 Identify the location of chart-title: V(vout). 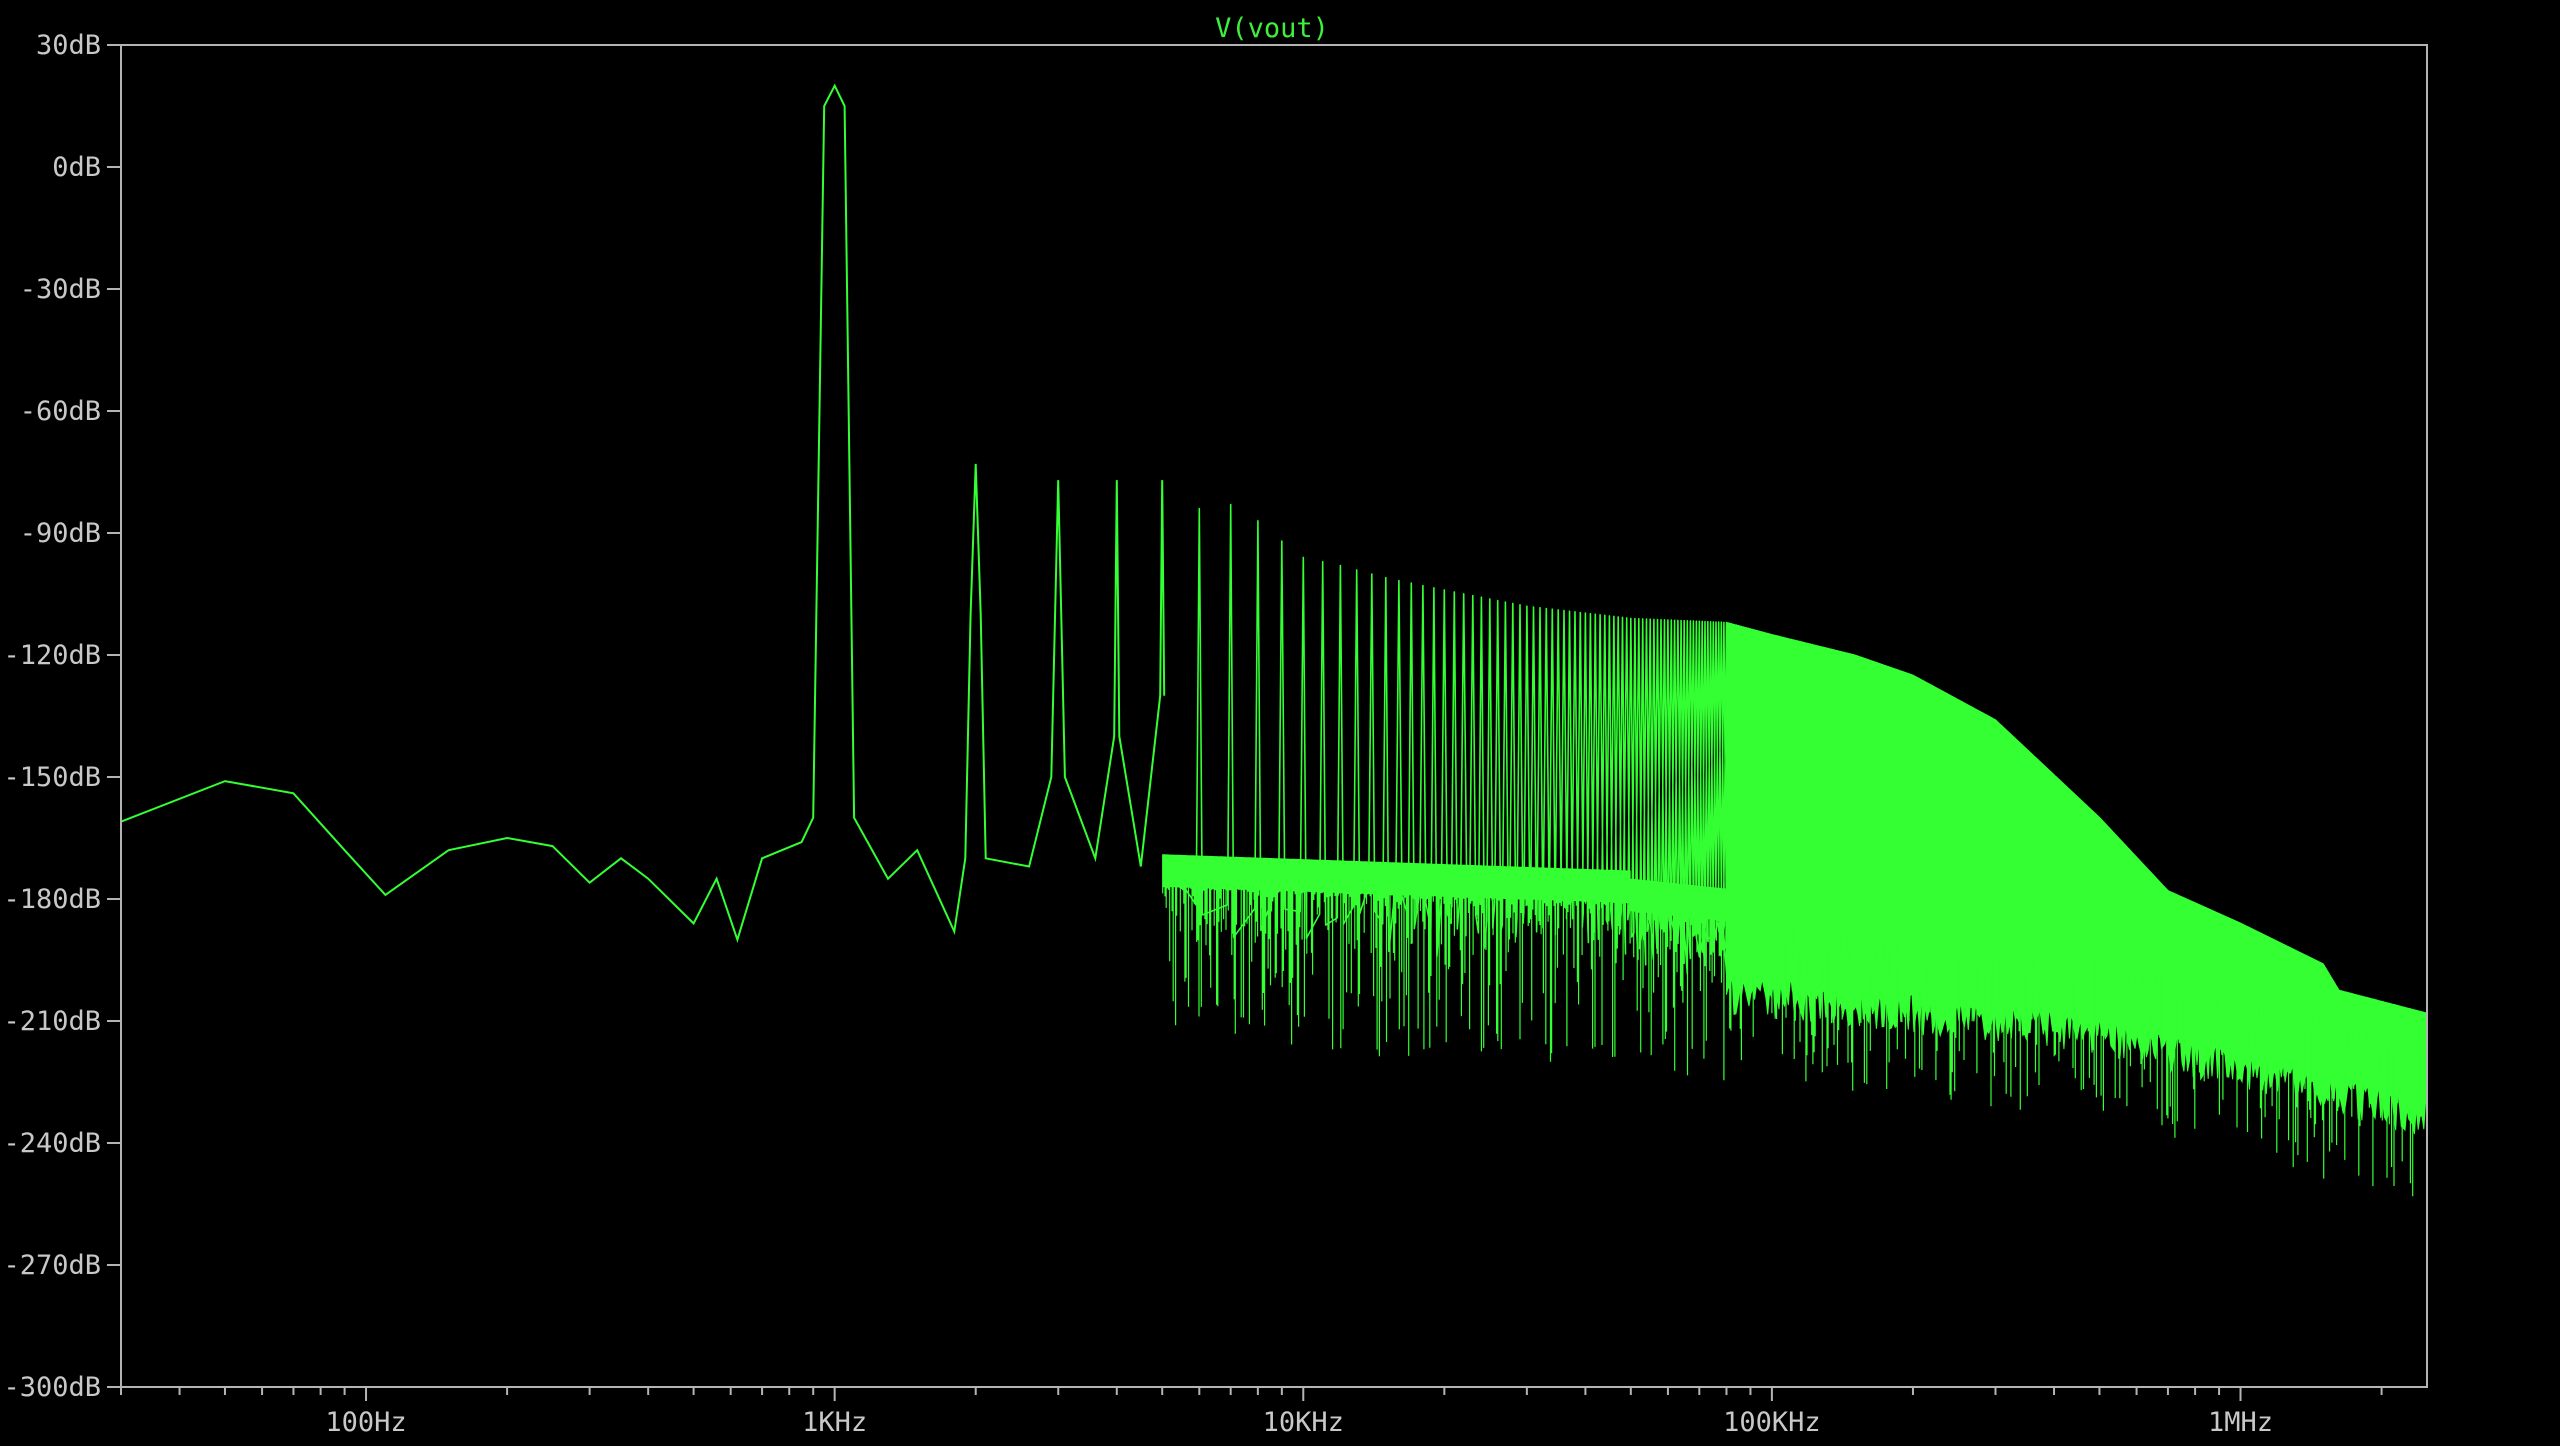
(1272, 28).